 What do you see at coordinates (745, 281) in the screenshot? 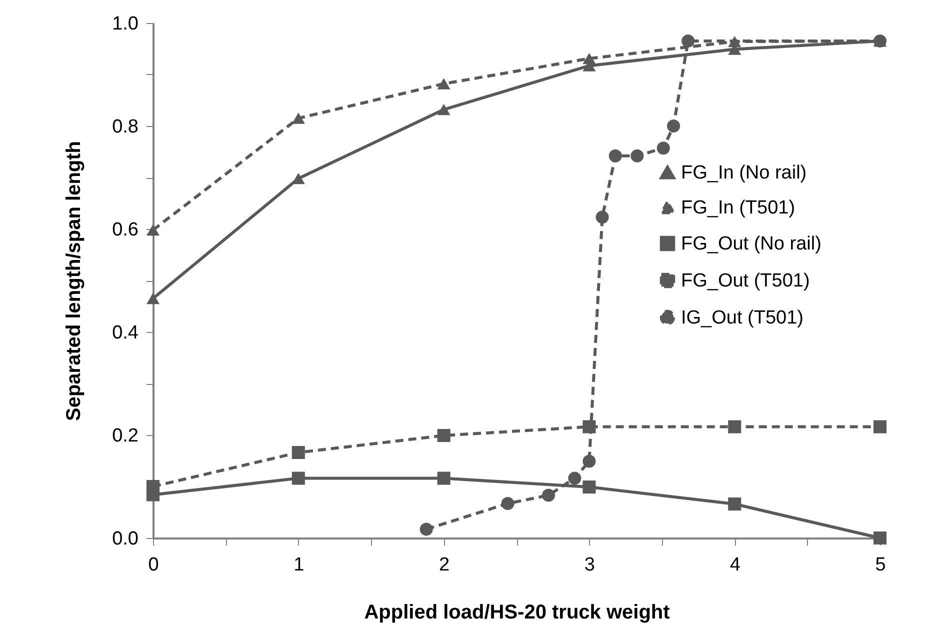
I see `legend-label: FG_Out (T501)` at bounding box center [745, 281].